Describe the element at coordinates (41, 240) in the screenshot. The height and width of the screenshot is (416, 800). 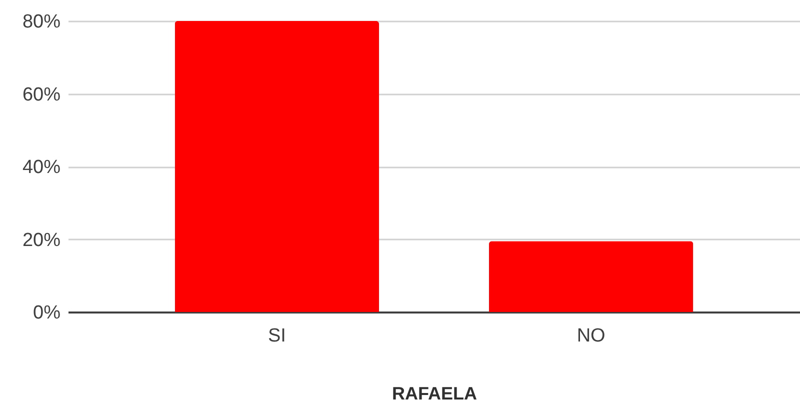
I see `y-tick-label: 20%` at that location.